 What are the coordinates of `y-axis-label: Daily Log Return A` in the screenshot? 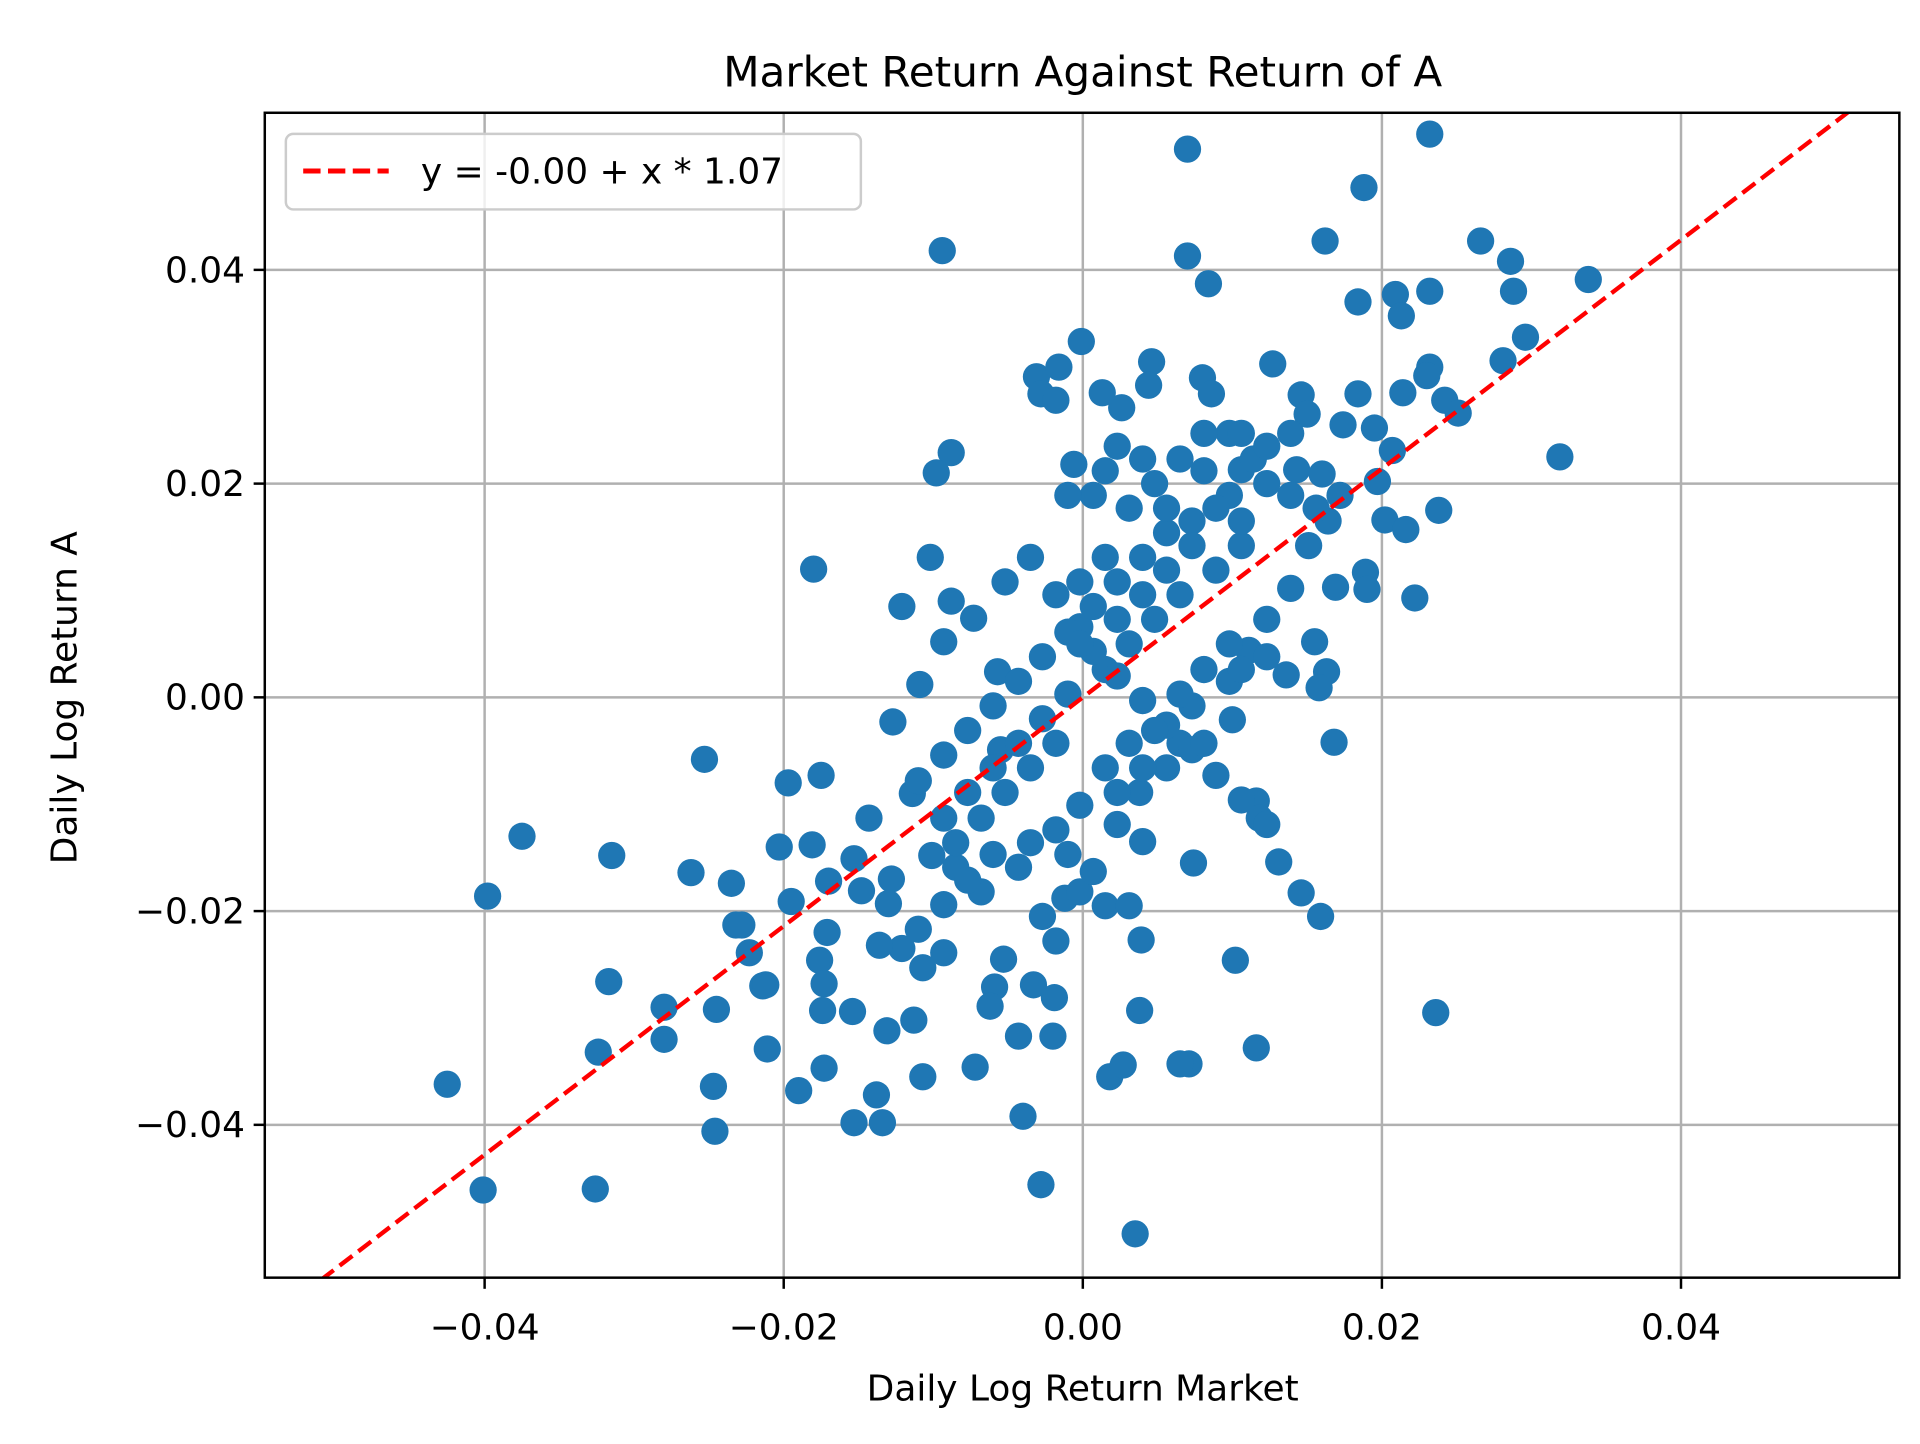 It's located at (64, 698).